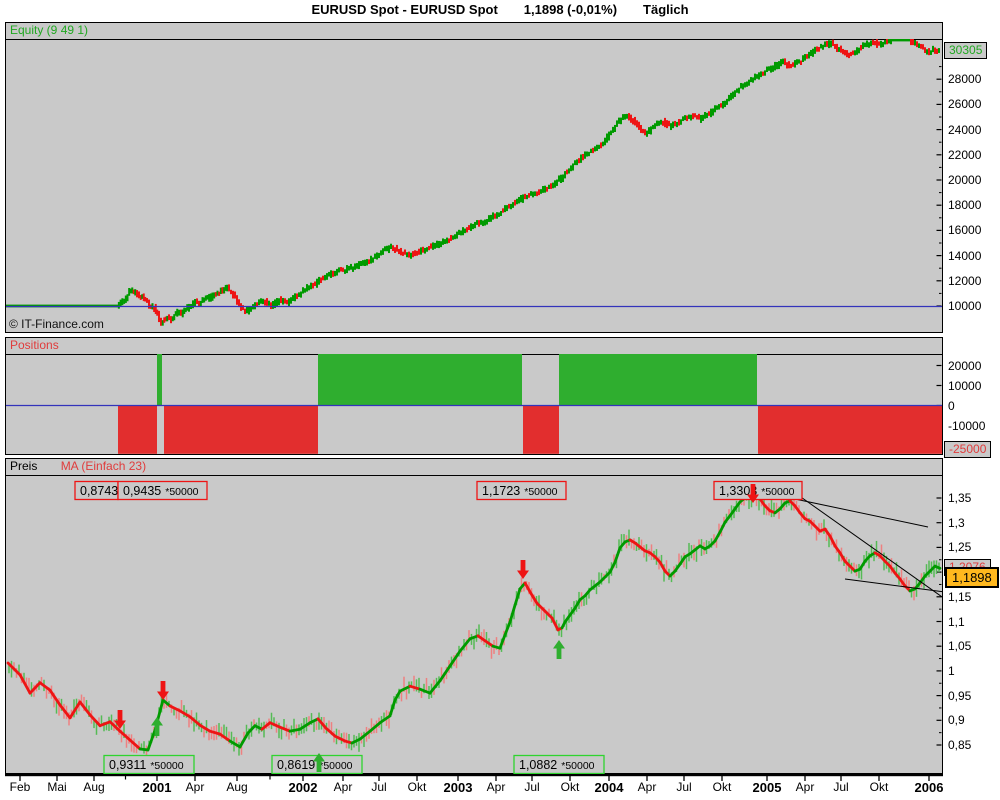  I want to click on equity-axis-label: 26000, so click(965, 104).